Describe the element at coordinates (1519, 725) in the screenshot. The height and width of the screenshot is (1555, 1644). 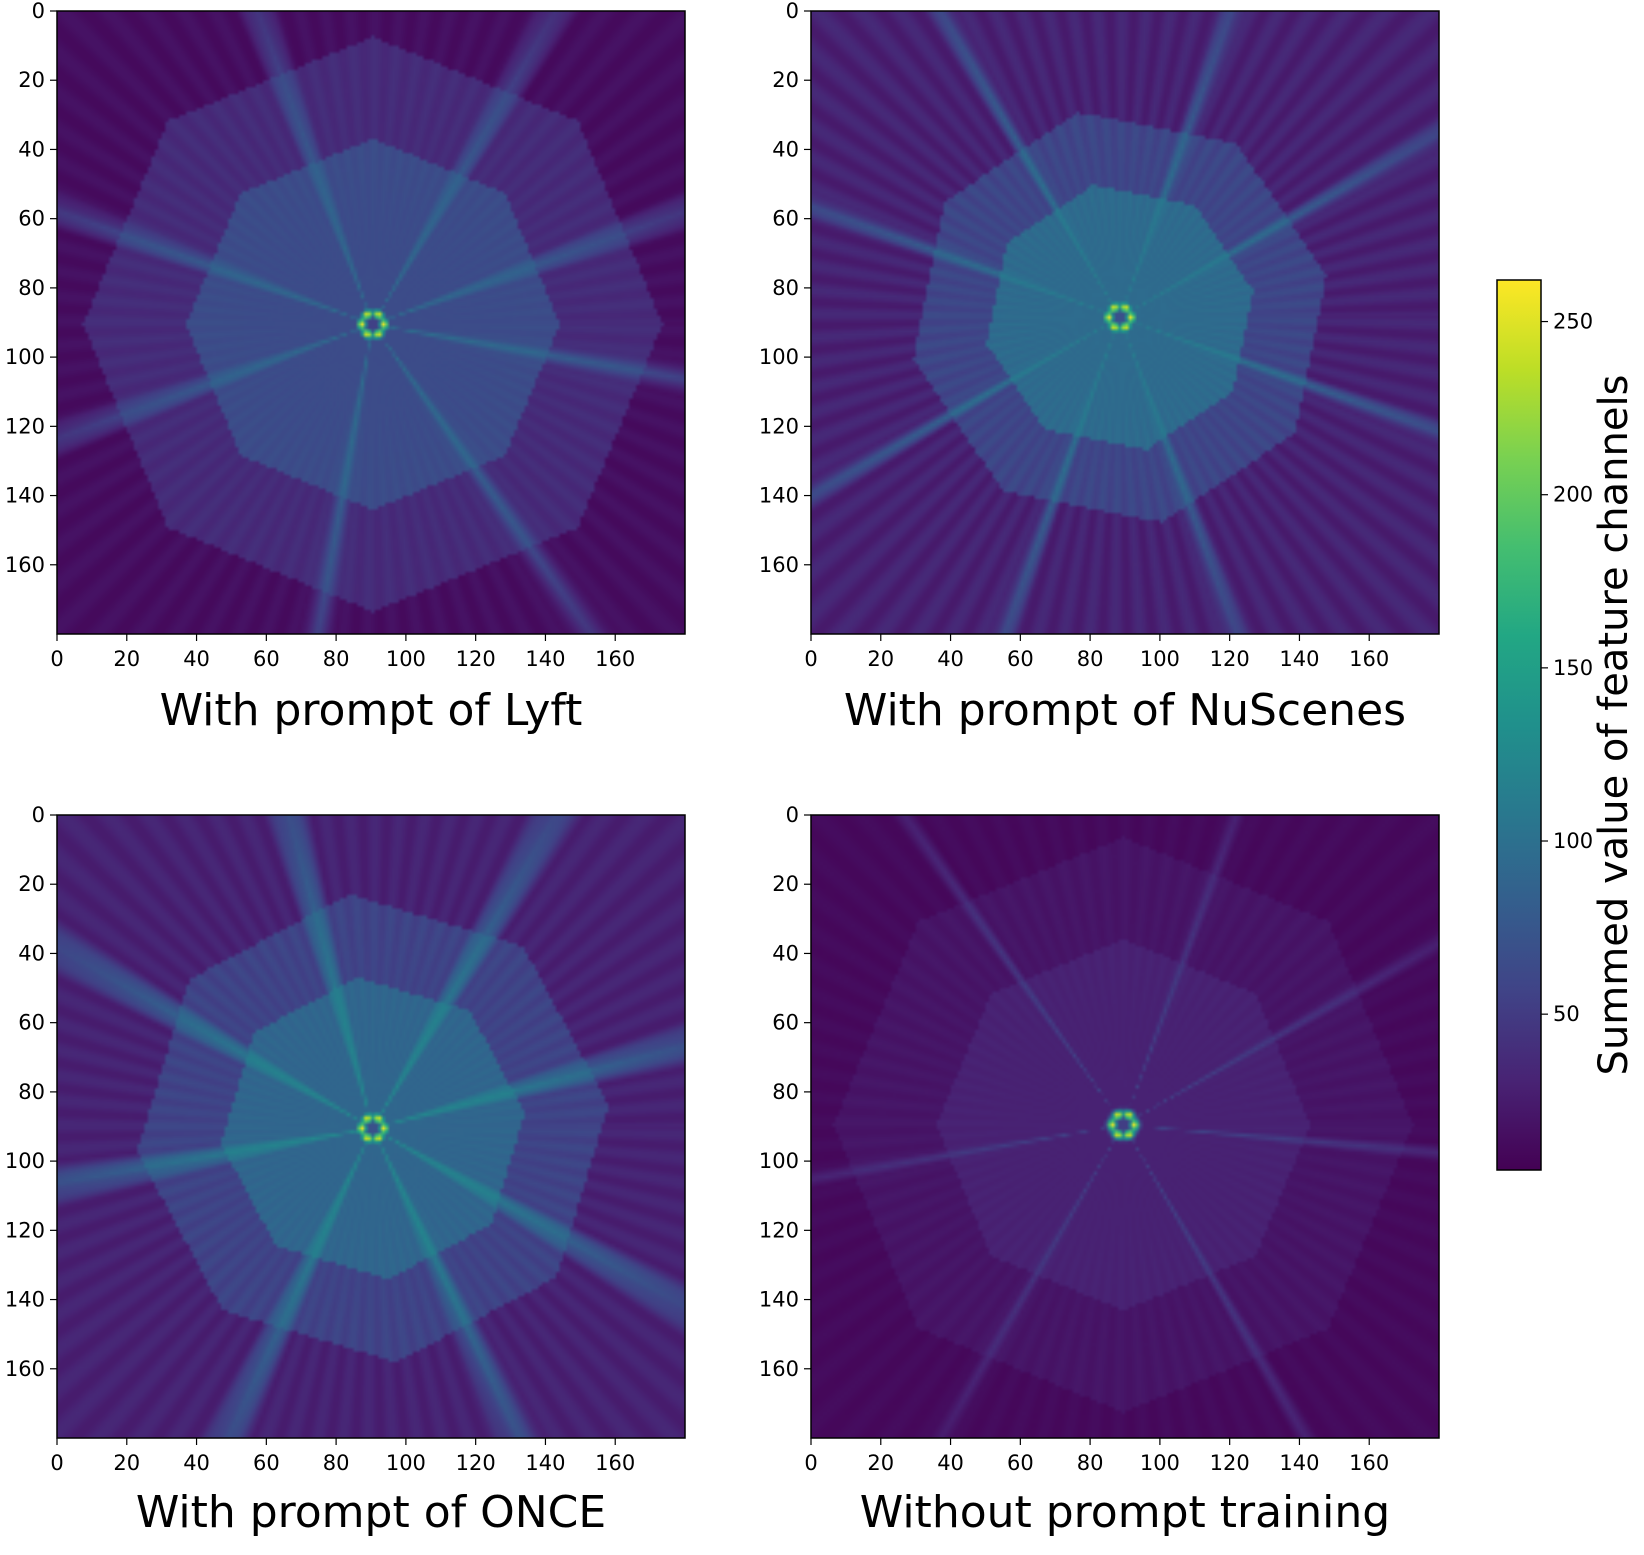
I see `colorbar-scale` at that location.